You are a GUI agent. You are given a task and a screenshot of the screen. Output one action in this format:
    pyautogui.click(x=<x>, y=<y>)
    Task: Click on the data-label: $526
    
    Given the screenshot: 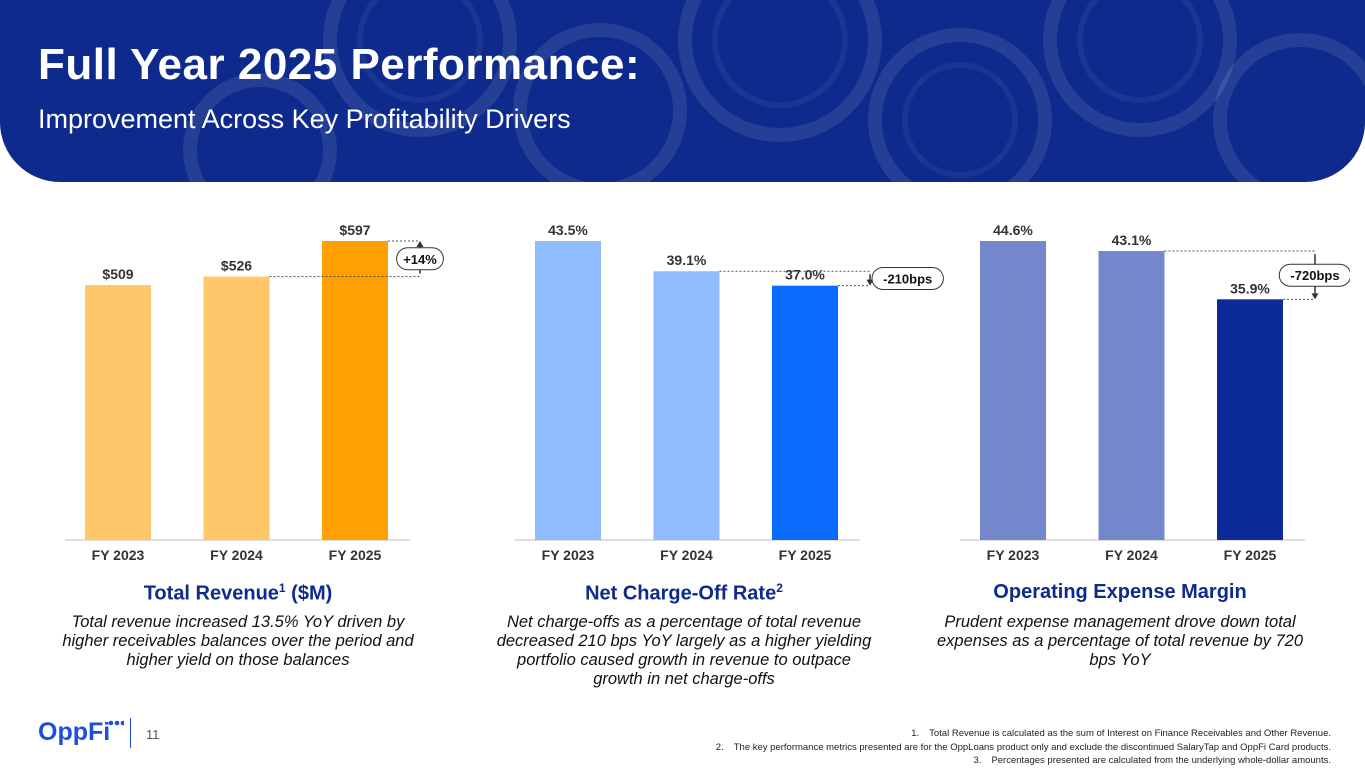 What is the action you would take?
    pyautogui.click(x=236, y=266)
    